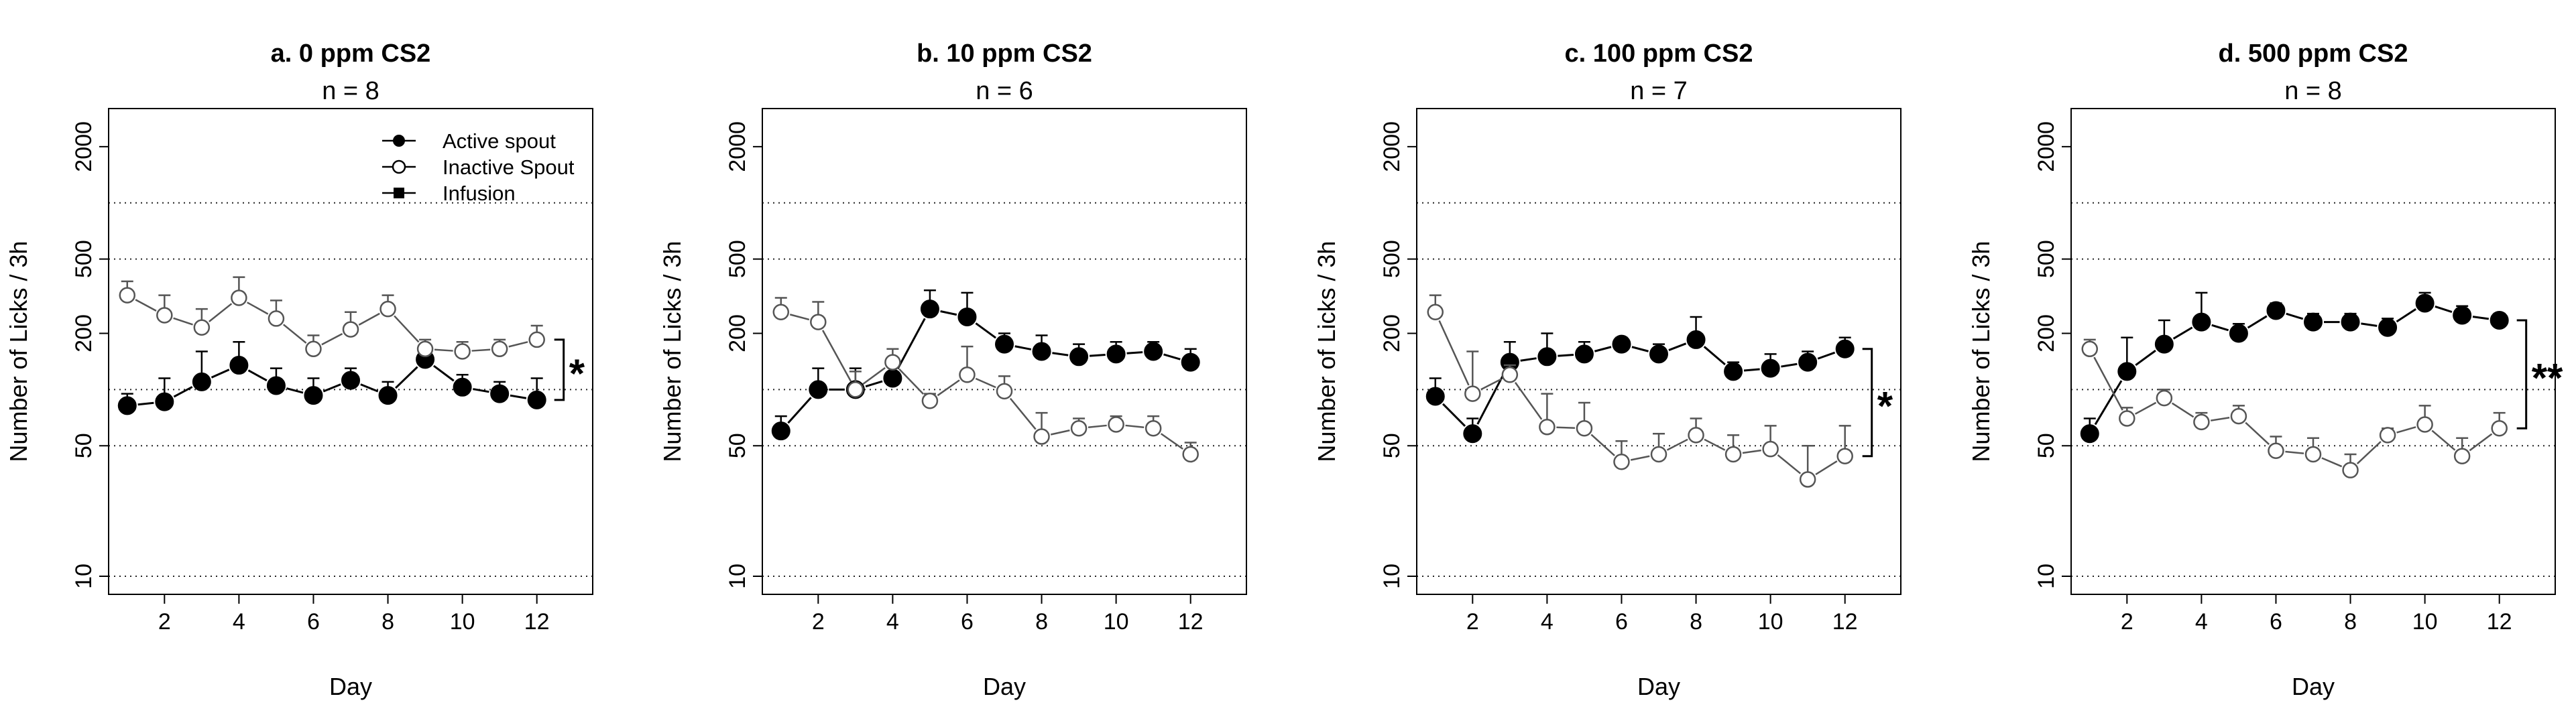 This screenshot has width=2576, height=723. I want to click on y-tick-label: 10, so click(2046, 576).